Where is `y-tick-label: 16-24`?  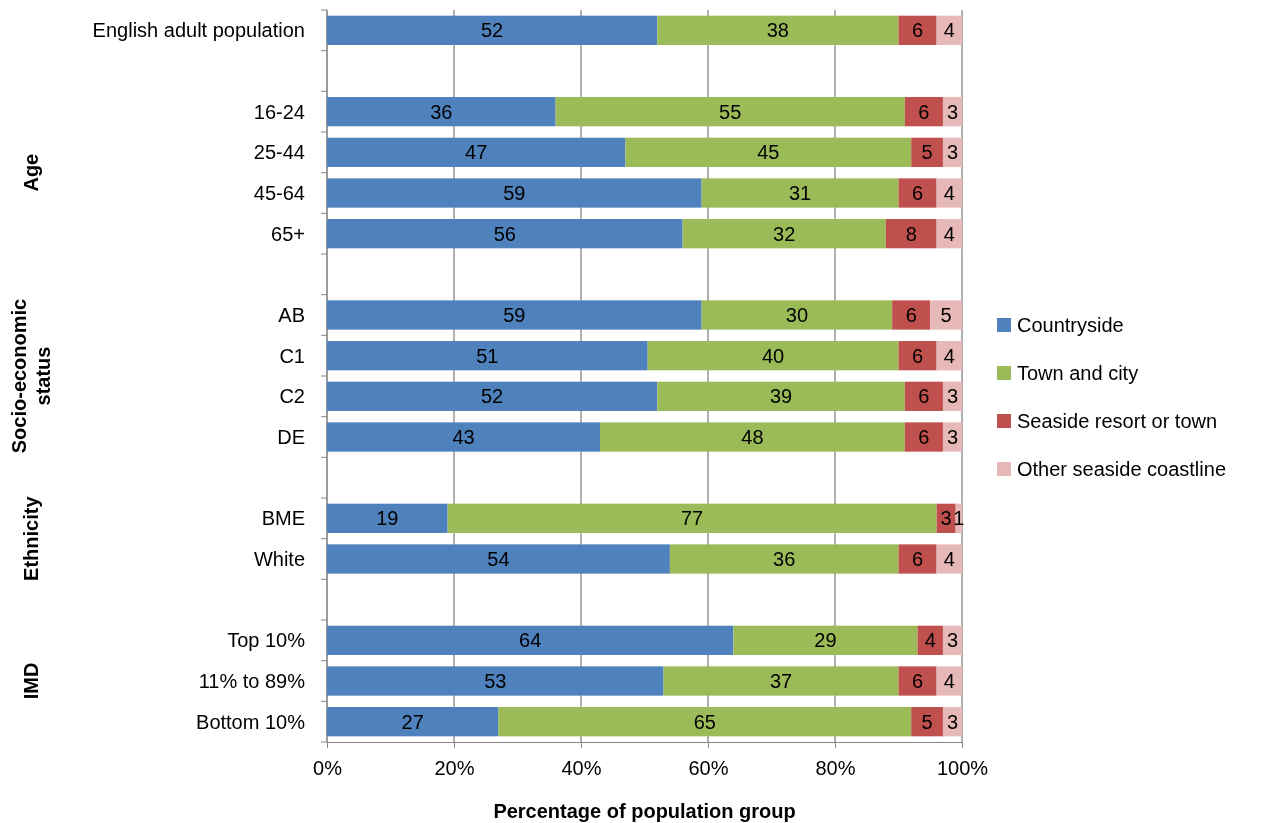 y-tick-label: 16-24 is located at coordinates (279, 111).